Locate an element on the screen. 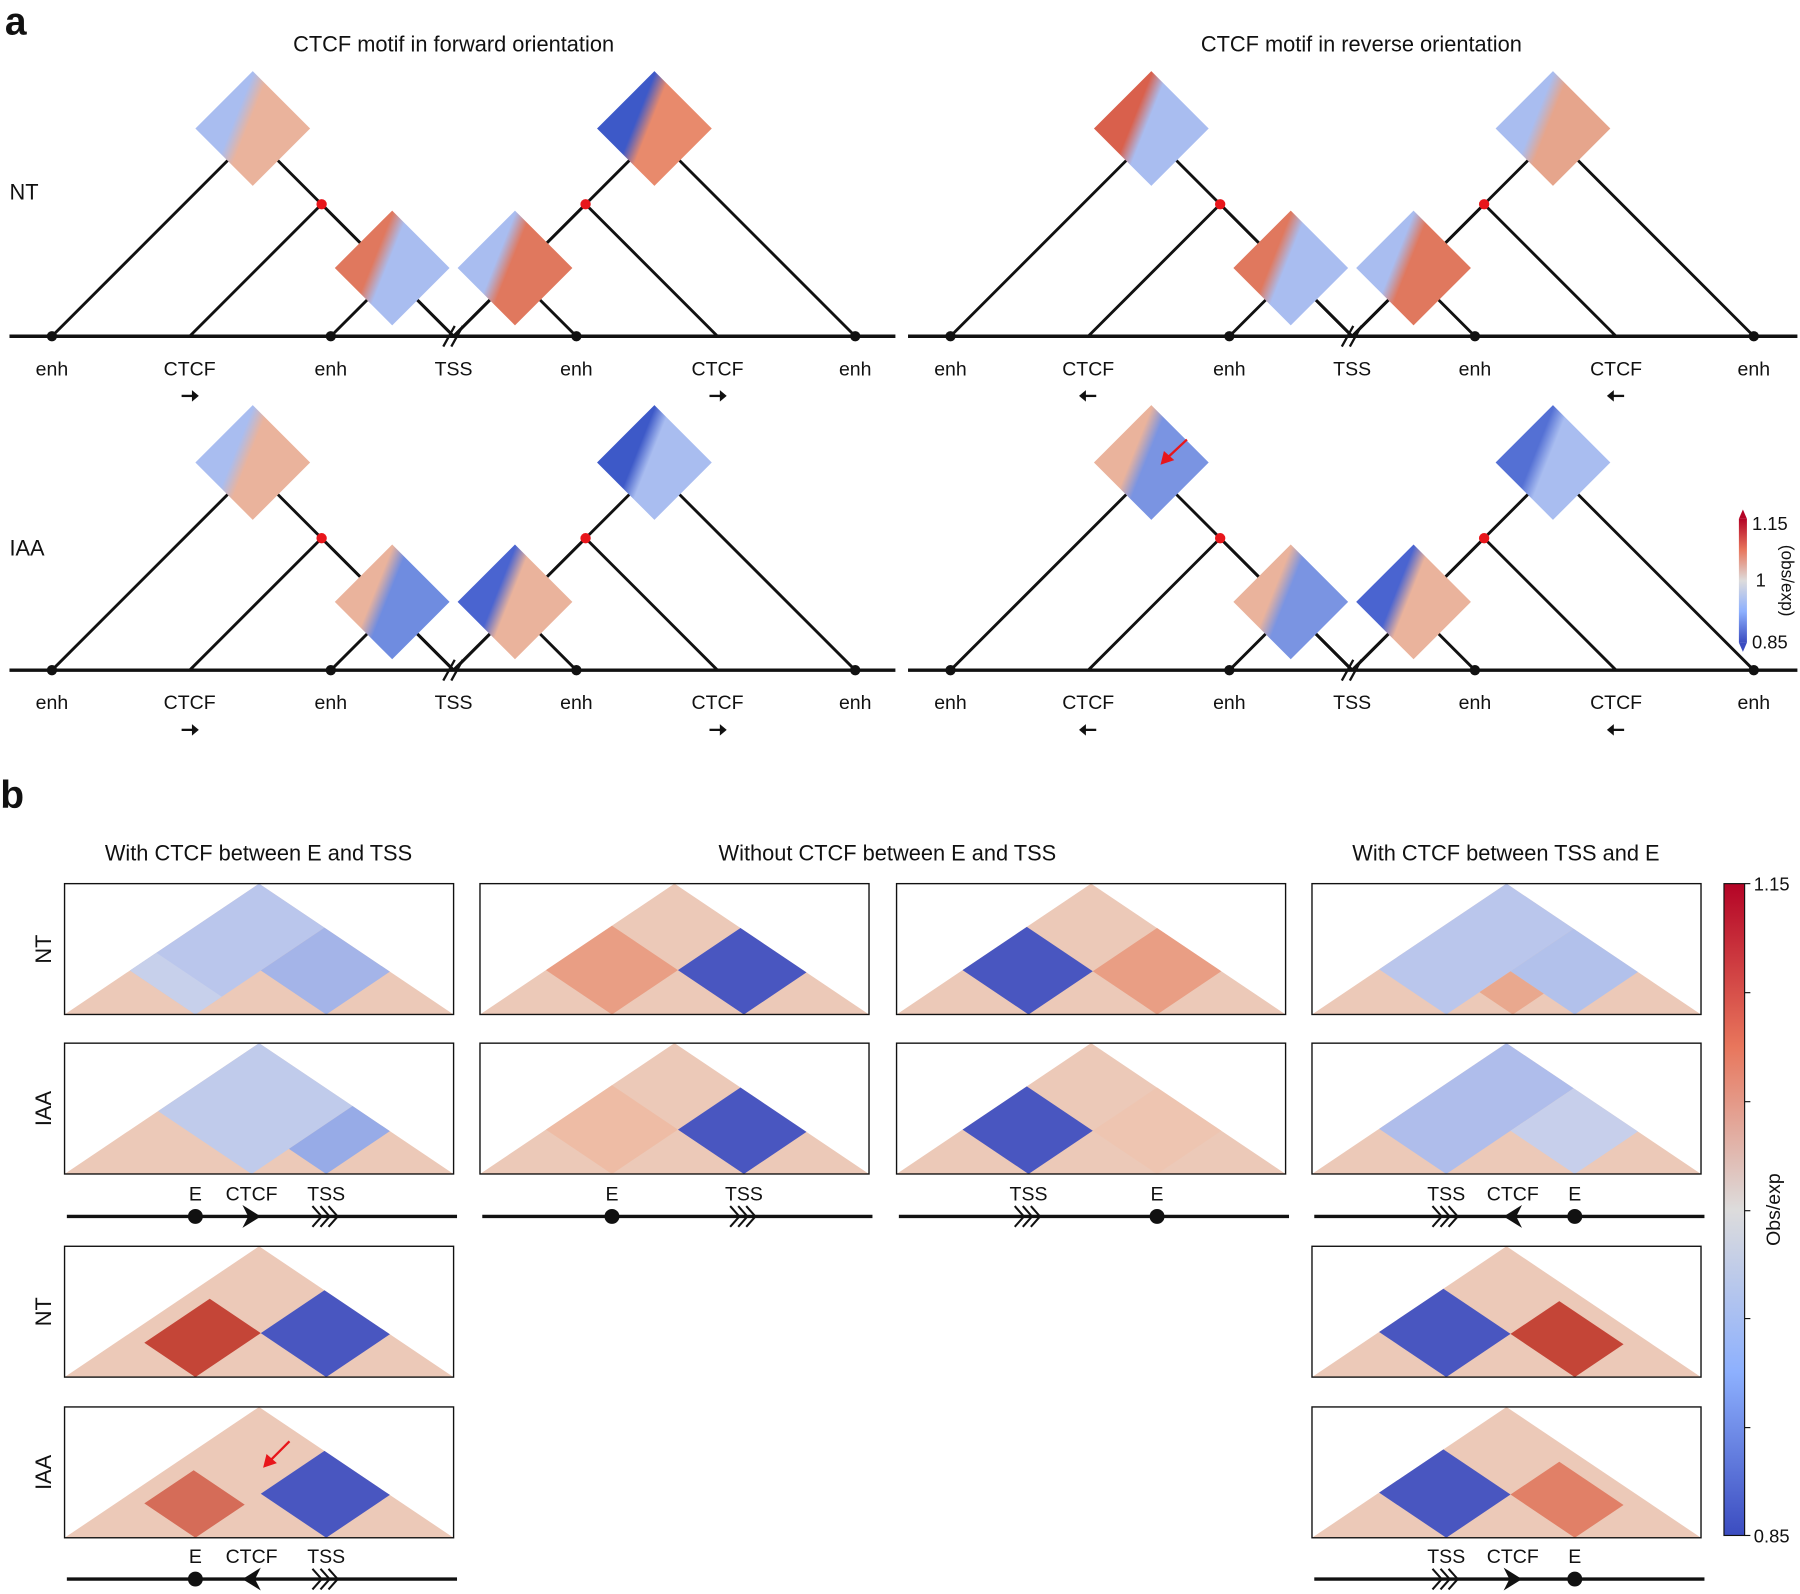 The image size is (1800, 1594). annotation-arrow is located at coordinates (1177, 448).